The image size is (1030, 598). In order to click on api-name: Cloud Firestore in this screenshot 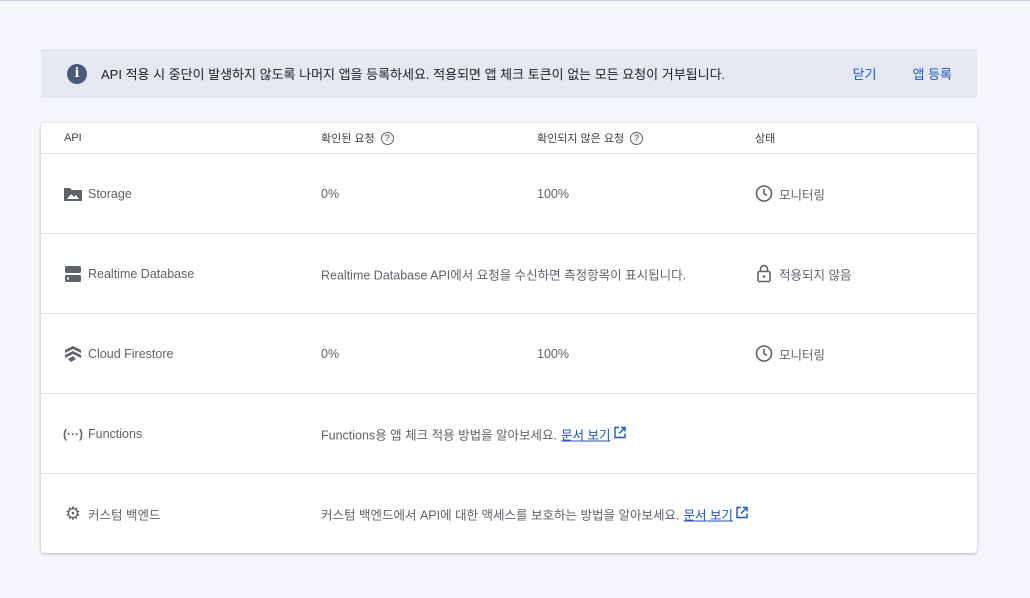, I will do `click(131, 353)`.